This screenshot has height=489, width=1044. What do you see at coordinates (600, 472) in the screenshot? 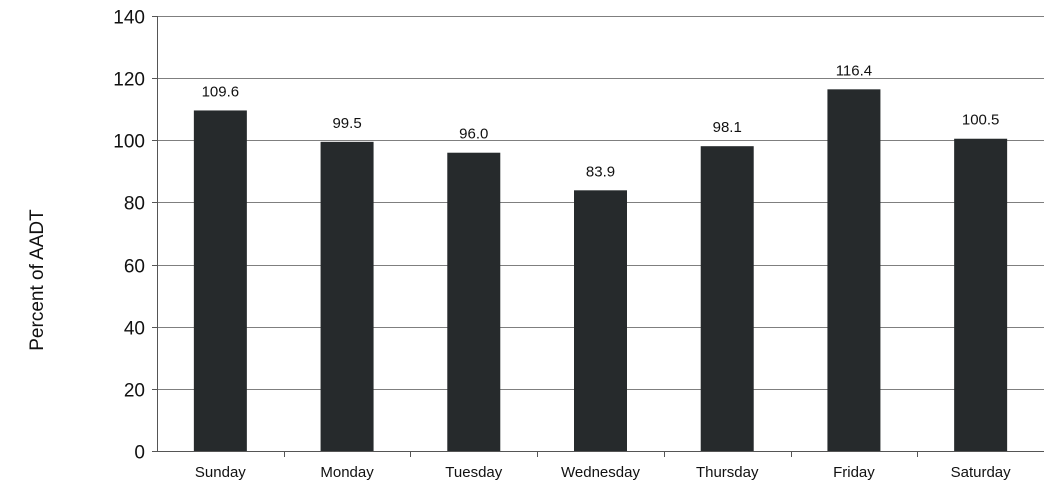
I see `x-tick-label: Wednesday` at bounding box center [600, 472].